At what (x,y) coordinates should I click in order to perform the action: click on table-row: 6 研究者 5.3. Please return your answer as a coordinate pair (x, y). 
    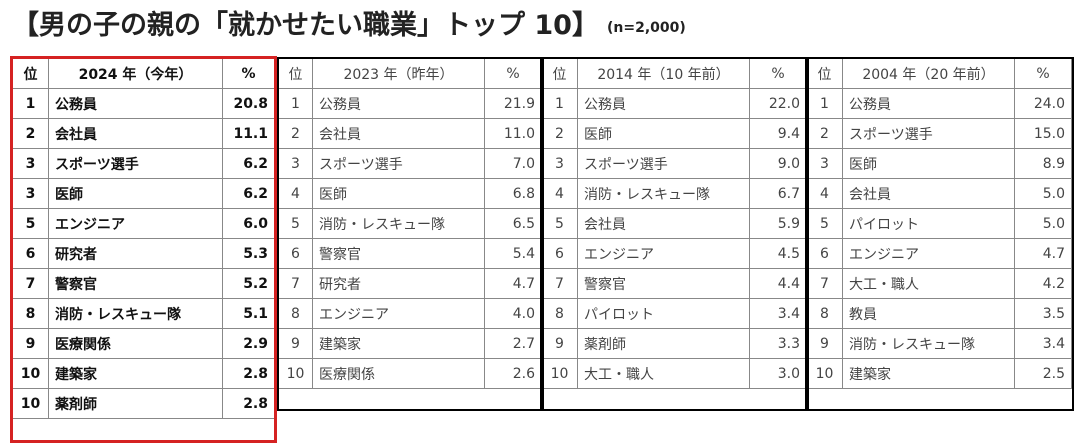
    Looking at the image, I should click on (143, 253).